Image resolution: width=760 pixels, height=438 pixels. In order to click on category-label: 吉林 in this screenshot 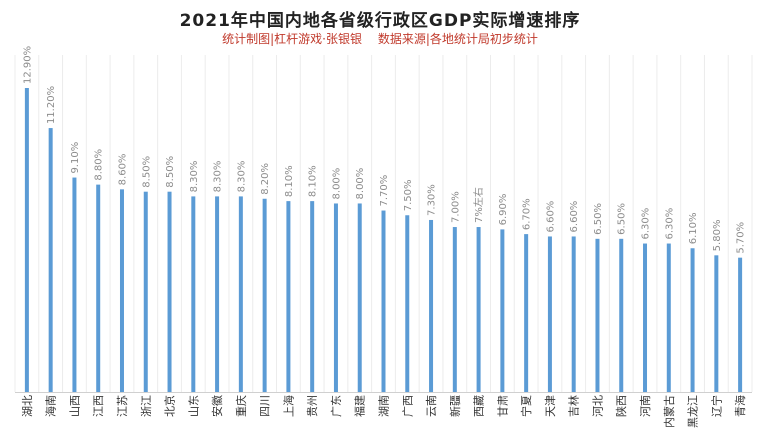, I will do `click(574, 406)`.